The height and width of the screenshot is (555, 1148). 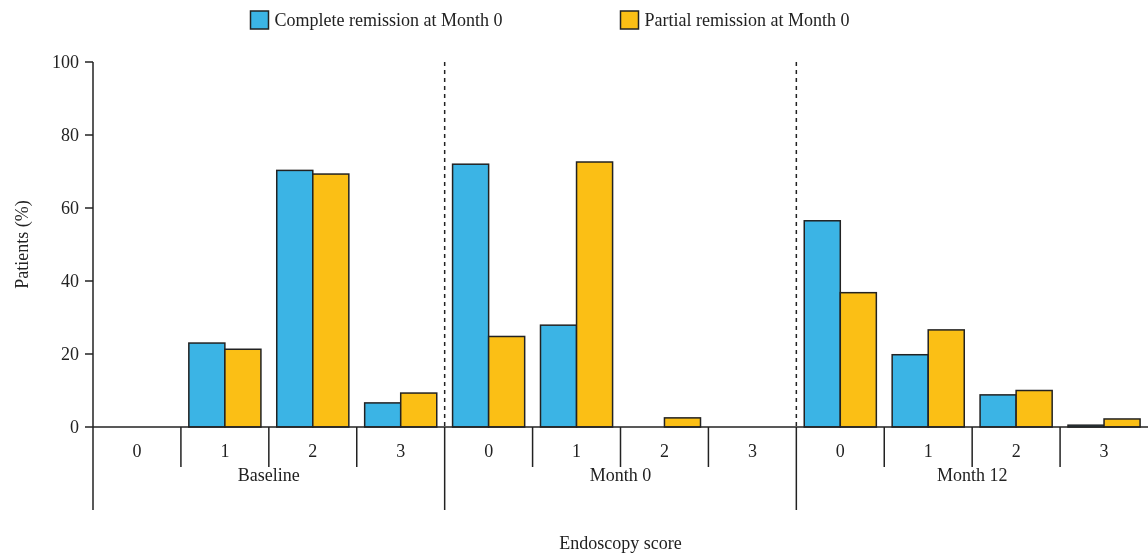 What do you see at coordinates (268, 475) in the screenshot?
I see `text: Baseline` at bounding box center [268, 475].